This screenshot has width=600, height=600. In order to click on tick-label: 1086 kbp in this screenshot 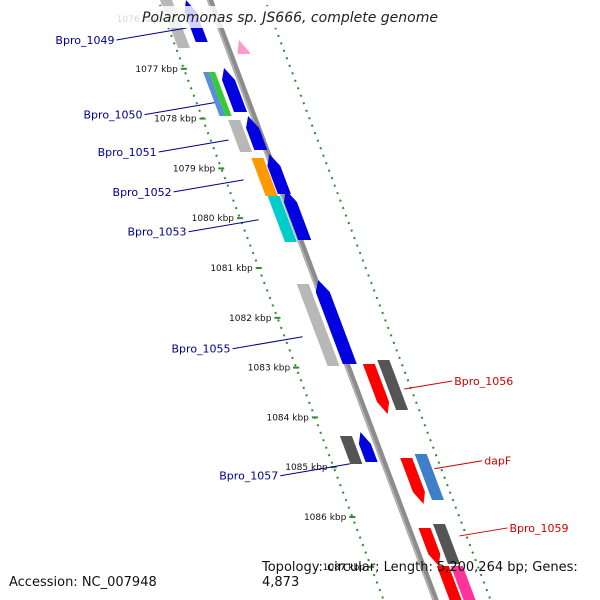, I will do `click(325, 518)`.